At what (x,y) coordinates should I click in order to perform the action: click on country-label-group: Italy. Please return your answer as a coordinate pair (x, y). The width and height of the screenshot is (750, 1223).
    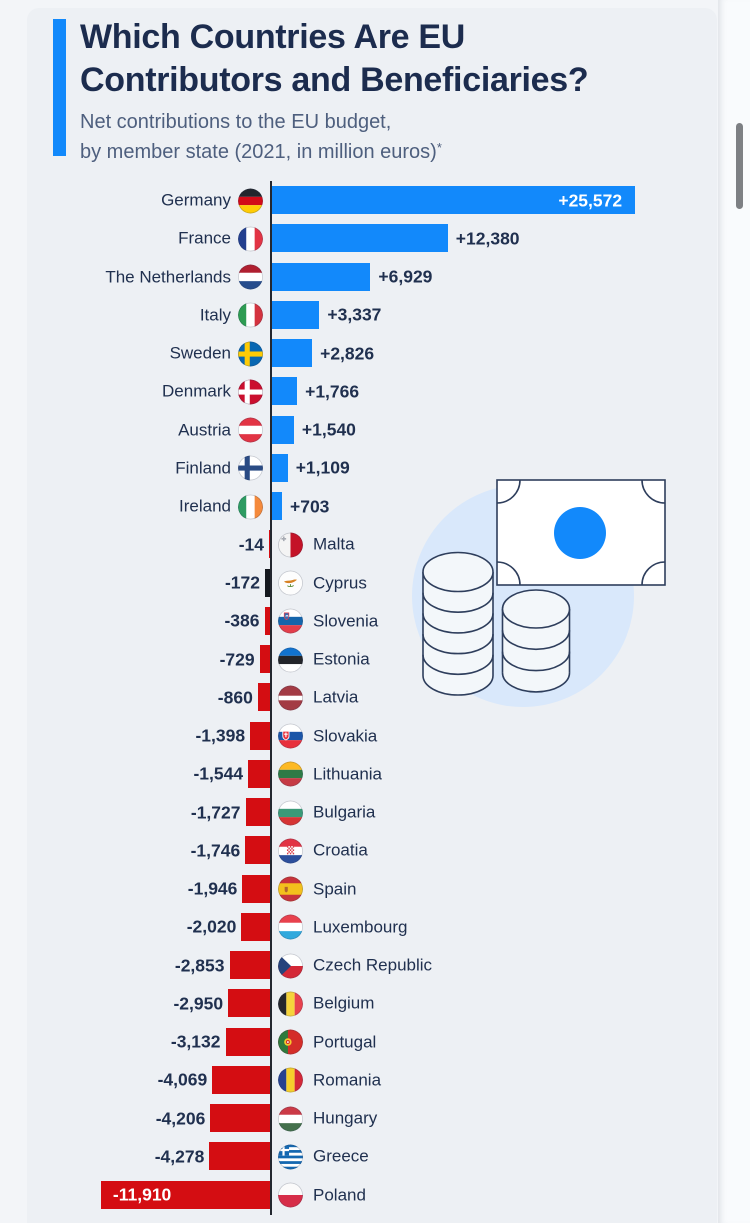
    Looking at the image, I should click on (231, 315).